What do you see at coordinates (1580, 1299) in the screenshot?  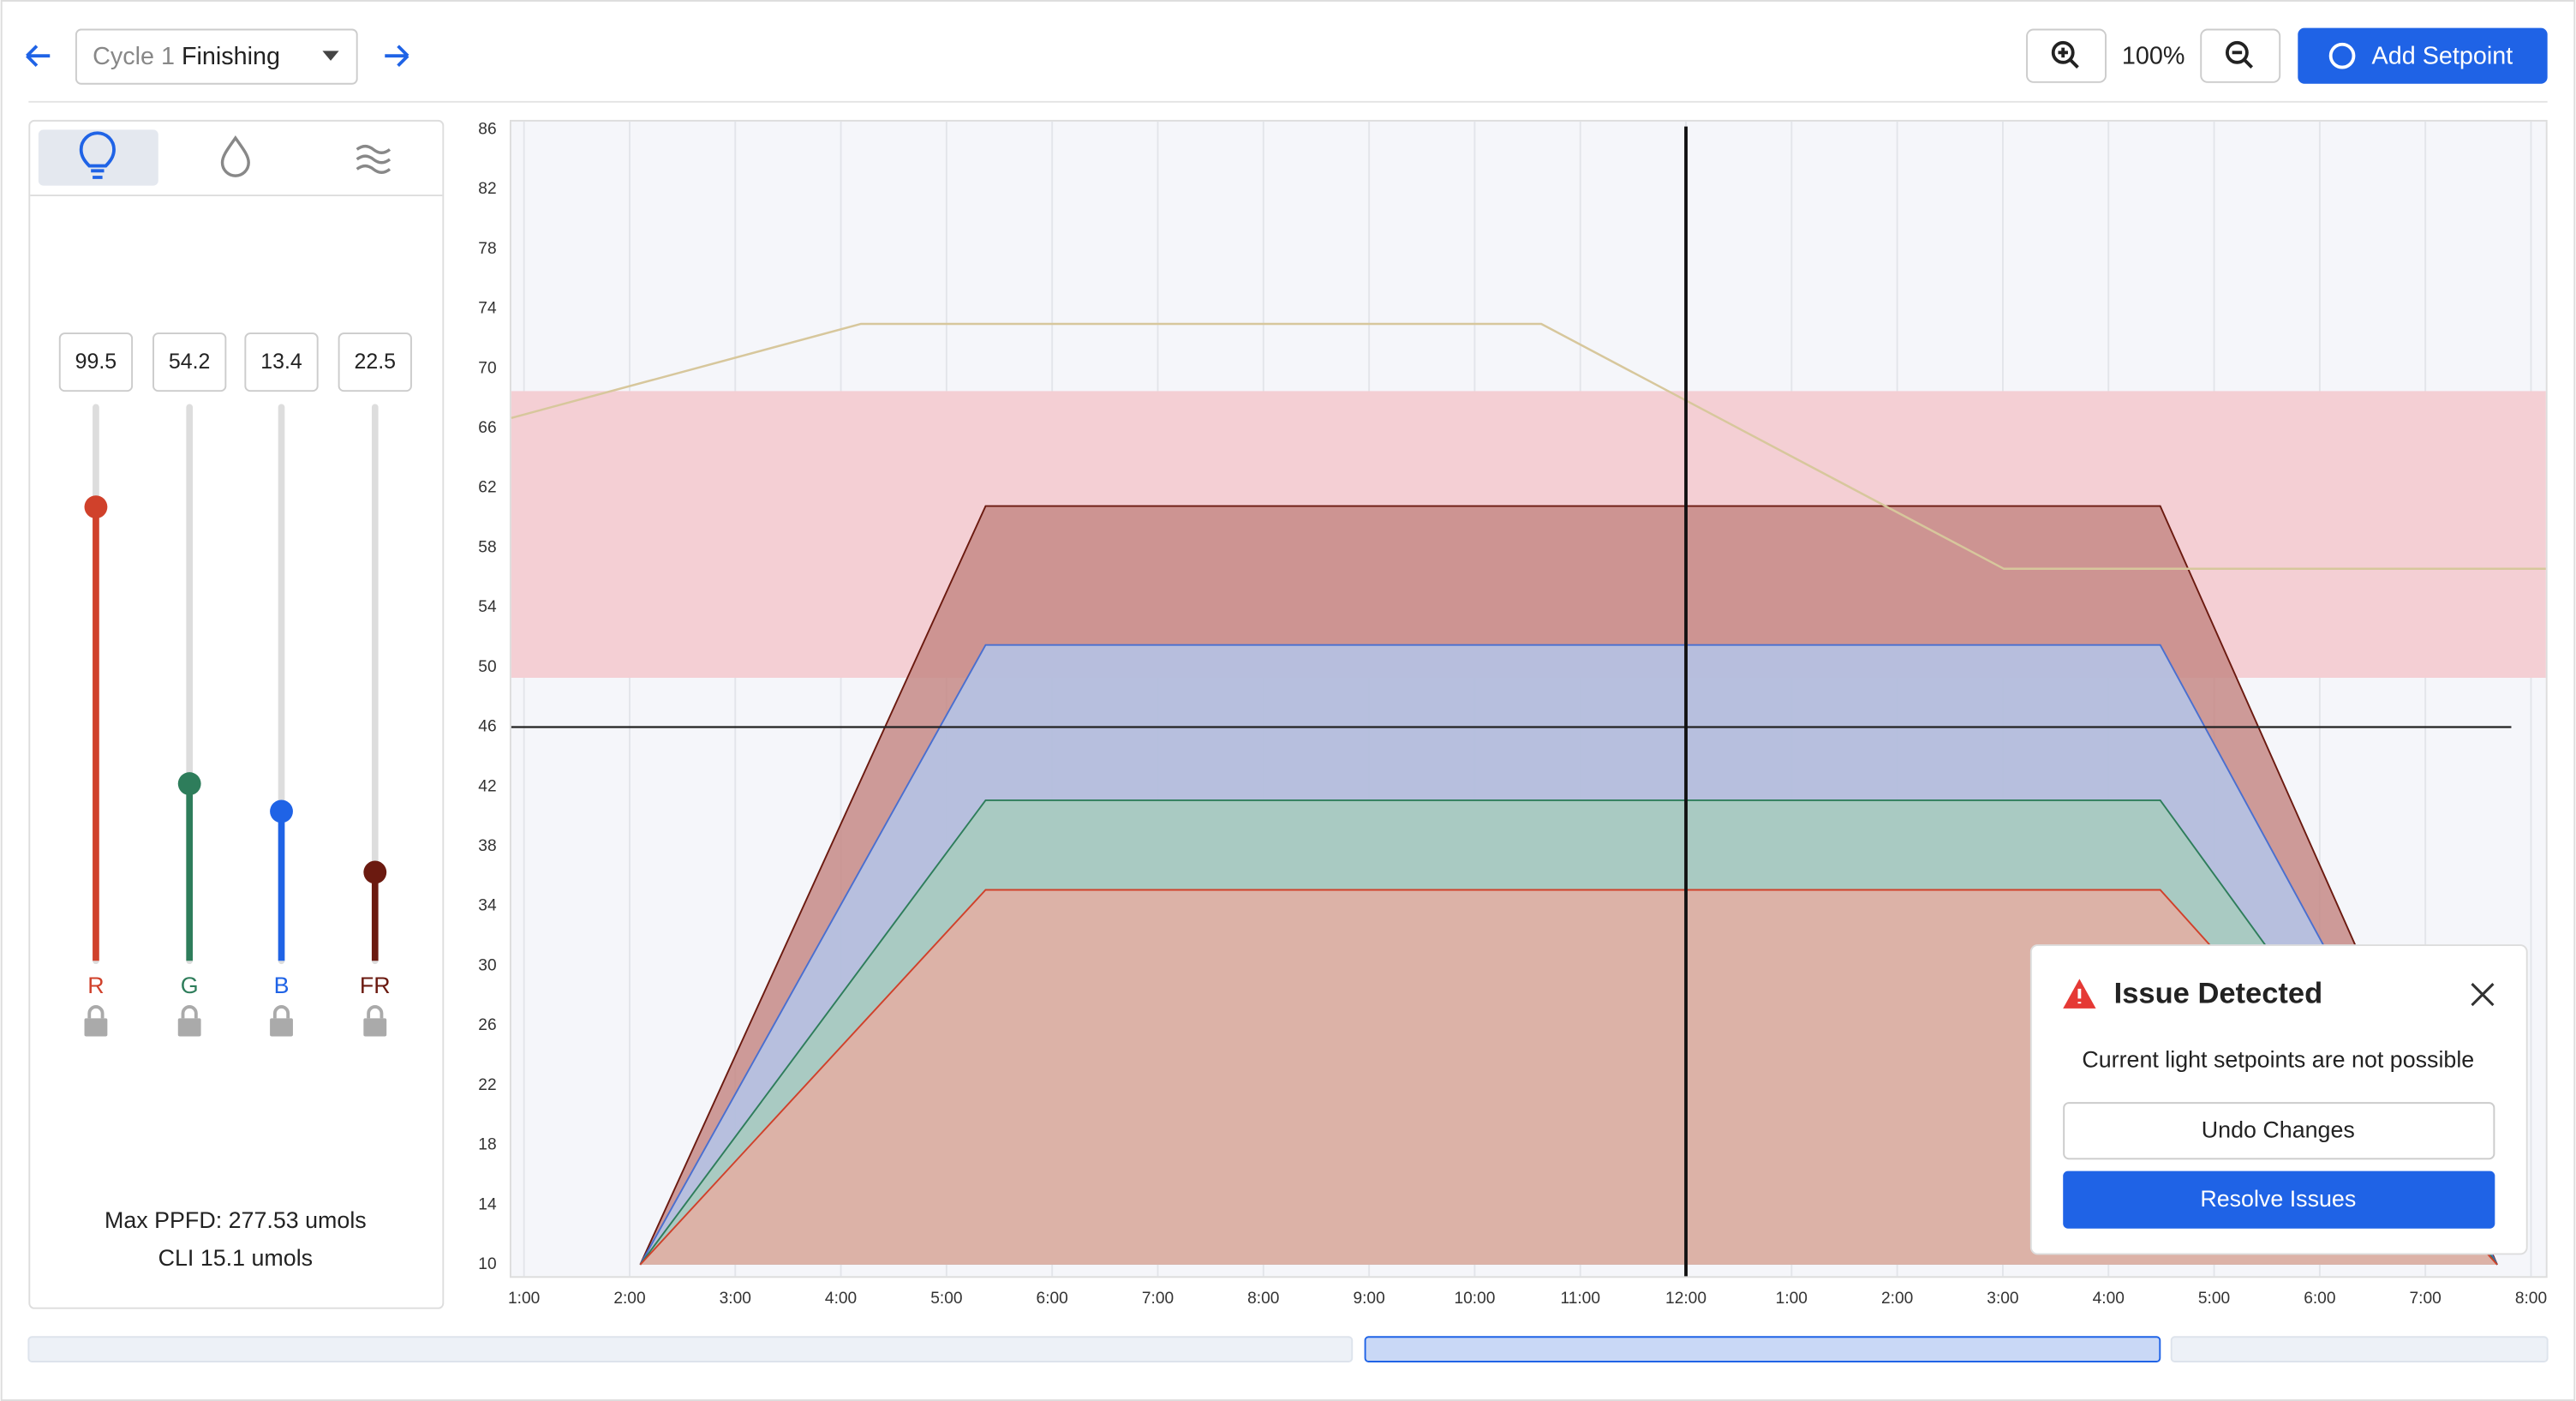 I see `x-tick-label: 11:00` at bounding box center [1580, 1299].